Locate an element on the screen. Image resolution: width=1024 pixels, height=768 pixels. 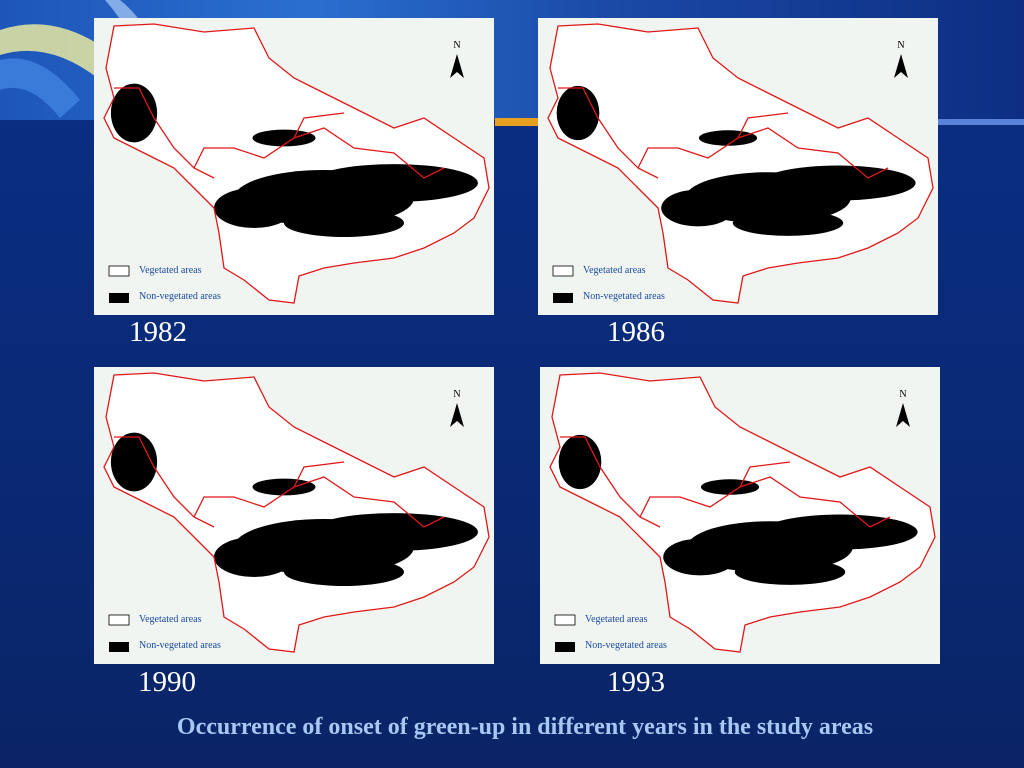
year-label: 1986 is located at coordinates (636, 332).